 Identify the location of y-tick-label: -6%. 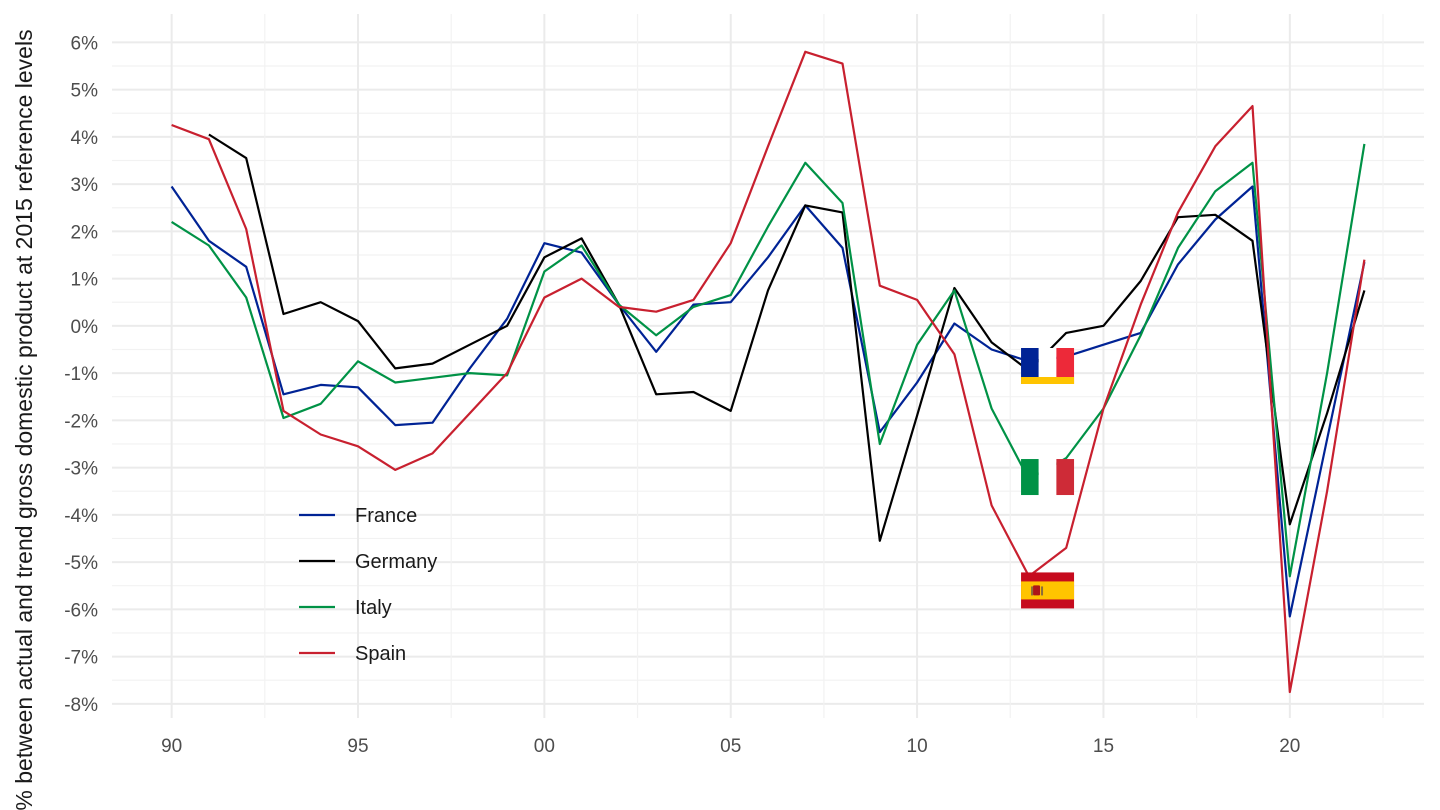
(81, 610).